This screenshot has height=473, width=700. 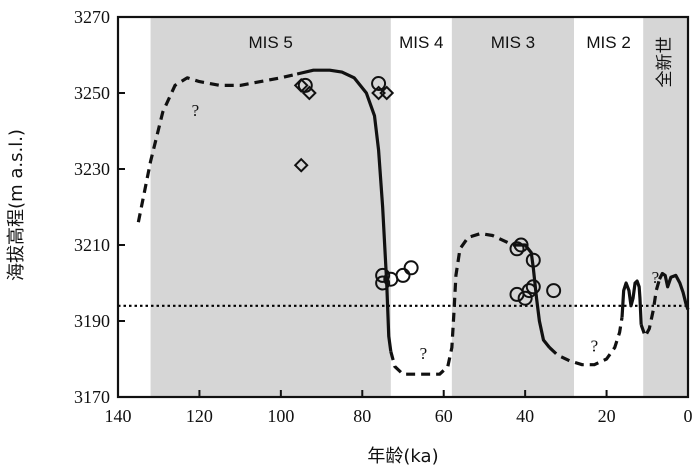 What do you see at coordinates (280, 416) in the screenshot?
I see `x-tick-label: 100` at bounding box center [280, 416].